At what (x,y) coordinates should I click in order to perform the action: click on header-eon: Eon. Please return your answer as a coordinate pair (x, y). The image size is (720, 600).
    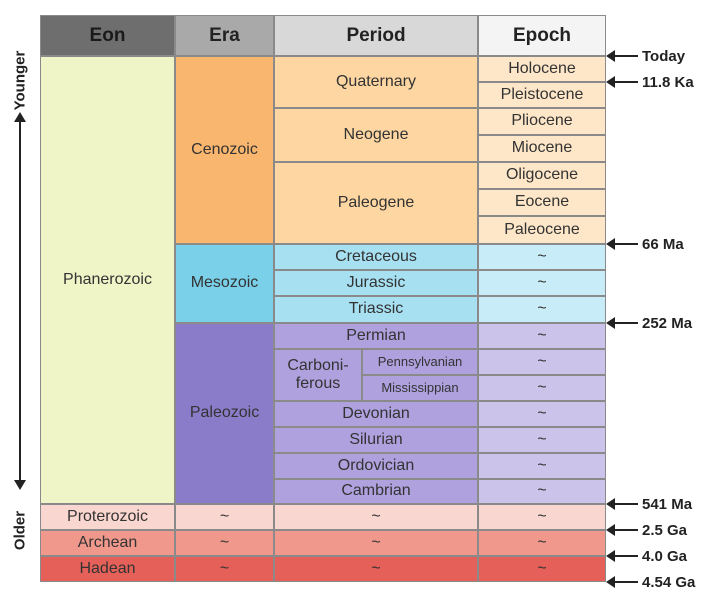
    Looking at the image, I should click on (107, 35).